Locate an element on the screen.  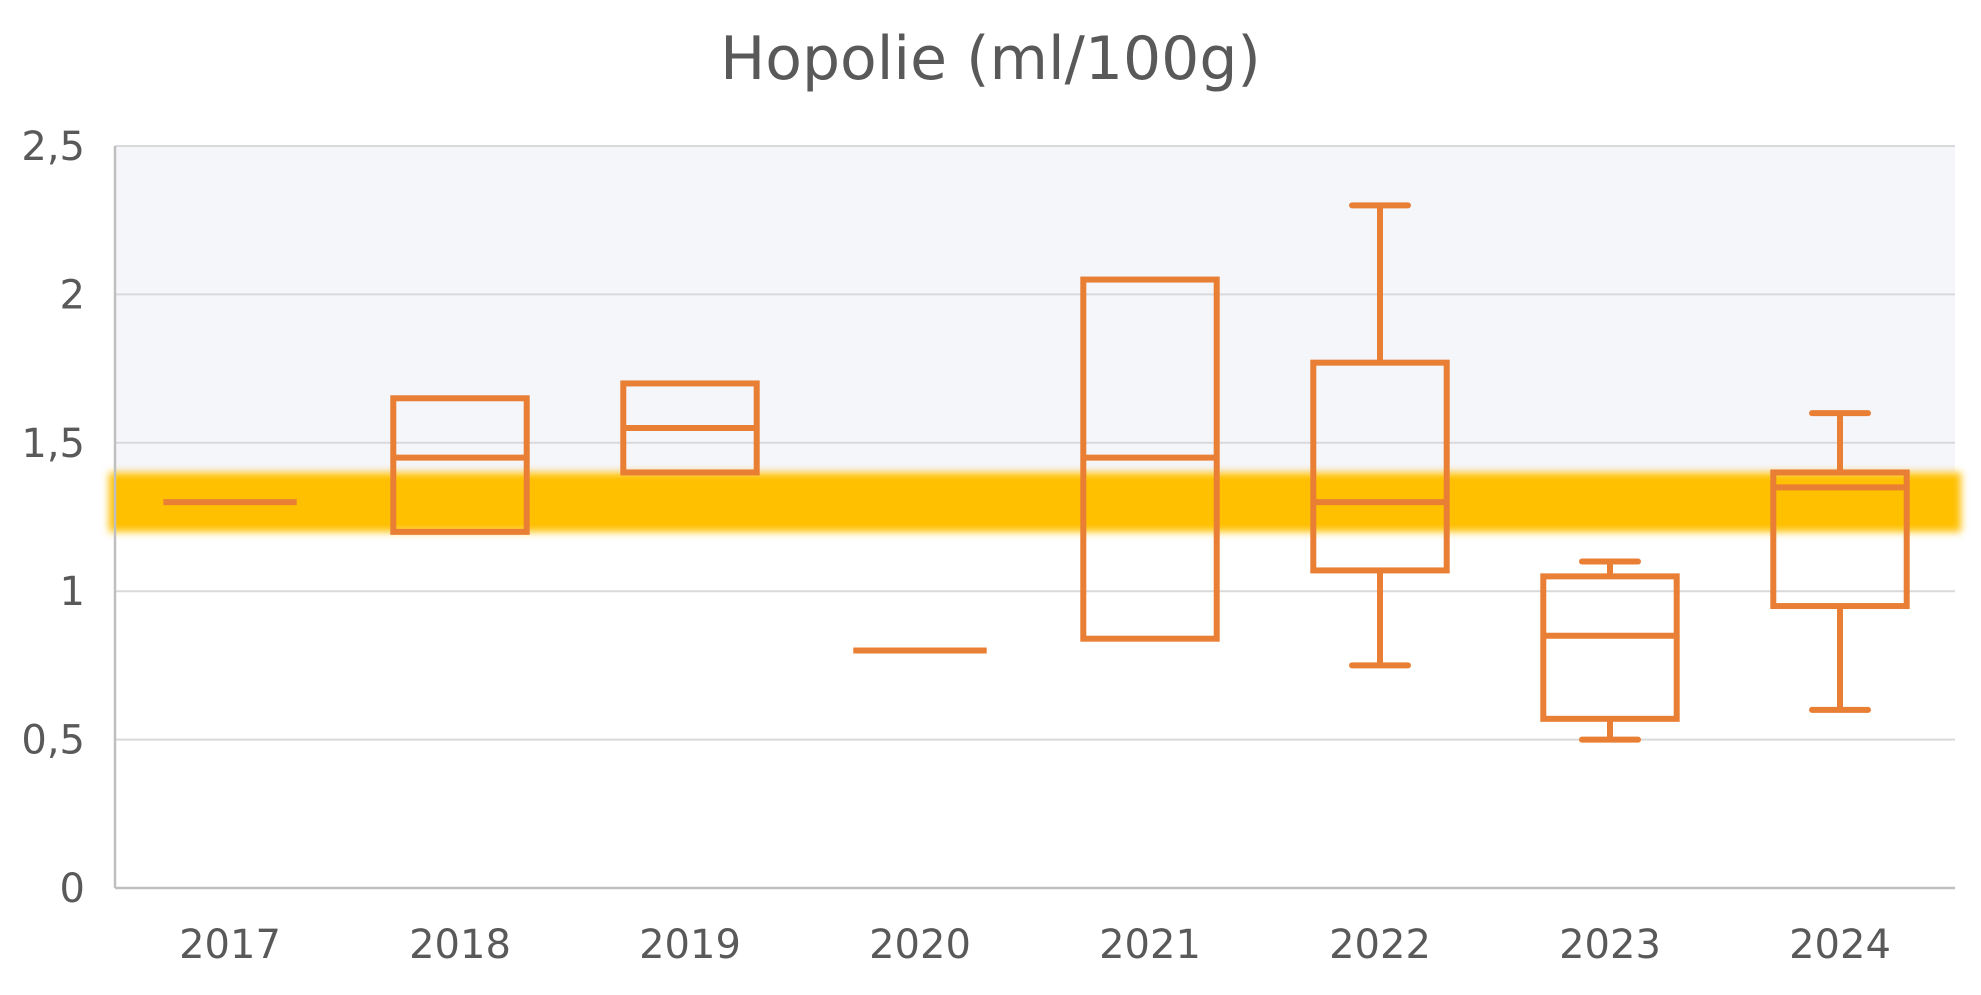
x-tick-label-2018: 2018 is located at coordinates (460, 945).